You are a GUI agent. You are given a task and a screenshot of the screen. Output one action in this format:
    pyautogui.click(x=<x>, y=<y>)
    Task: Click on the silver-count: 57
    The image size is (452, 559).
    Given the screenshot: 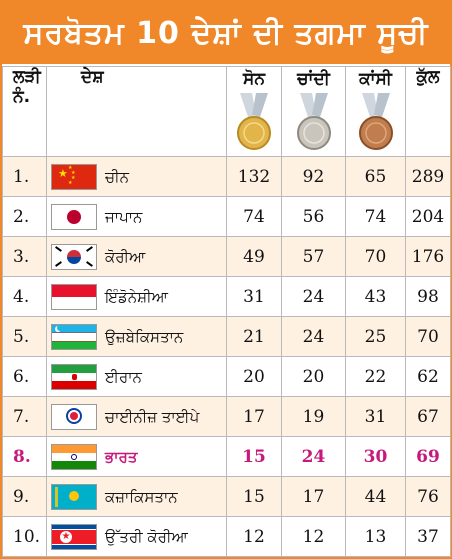 What is the action you would take?
    pyautogui.click(x=313, y=256)
    